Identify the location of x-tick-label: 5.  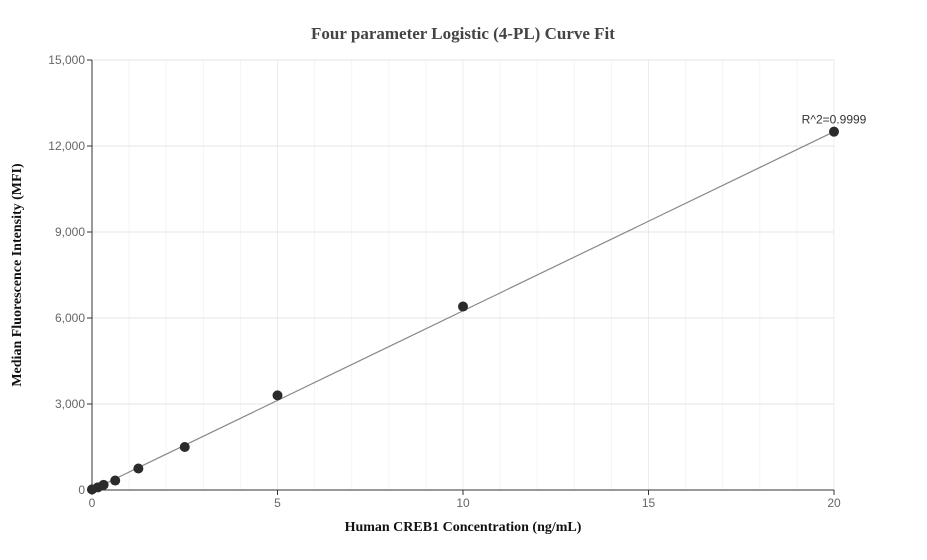
(277, 503).